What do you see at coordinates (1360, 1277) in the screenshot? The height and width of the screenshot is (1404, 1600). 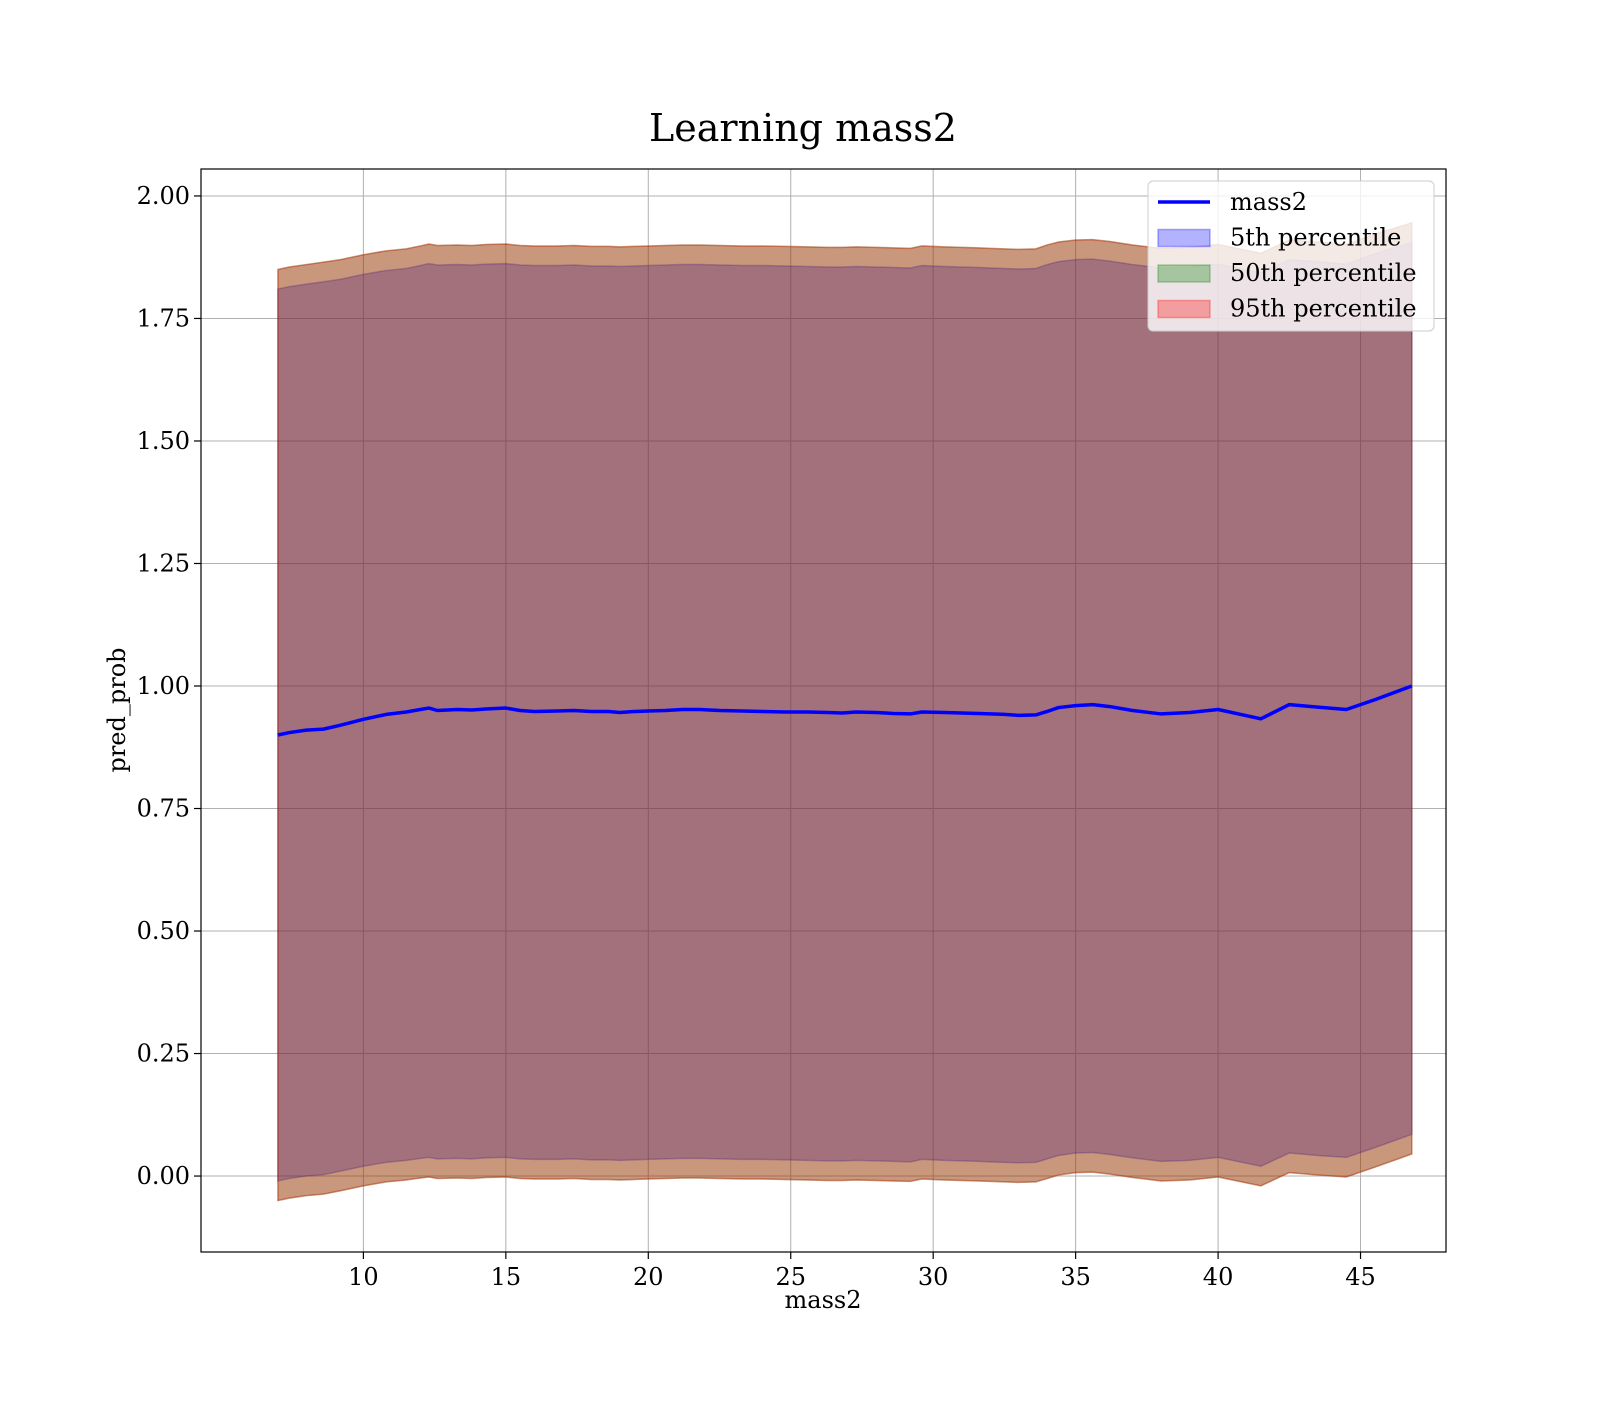 I see `x-tick-label: 45` at bounding box center [1360, 1277].